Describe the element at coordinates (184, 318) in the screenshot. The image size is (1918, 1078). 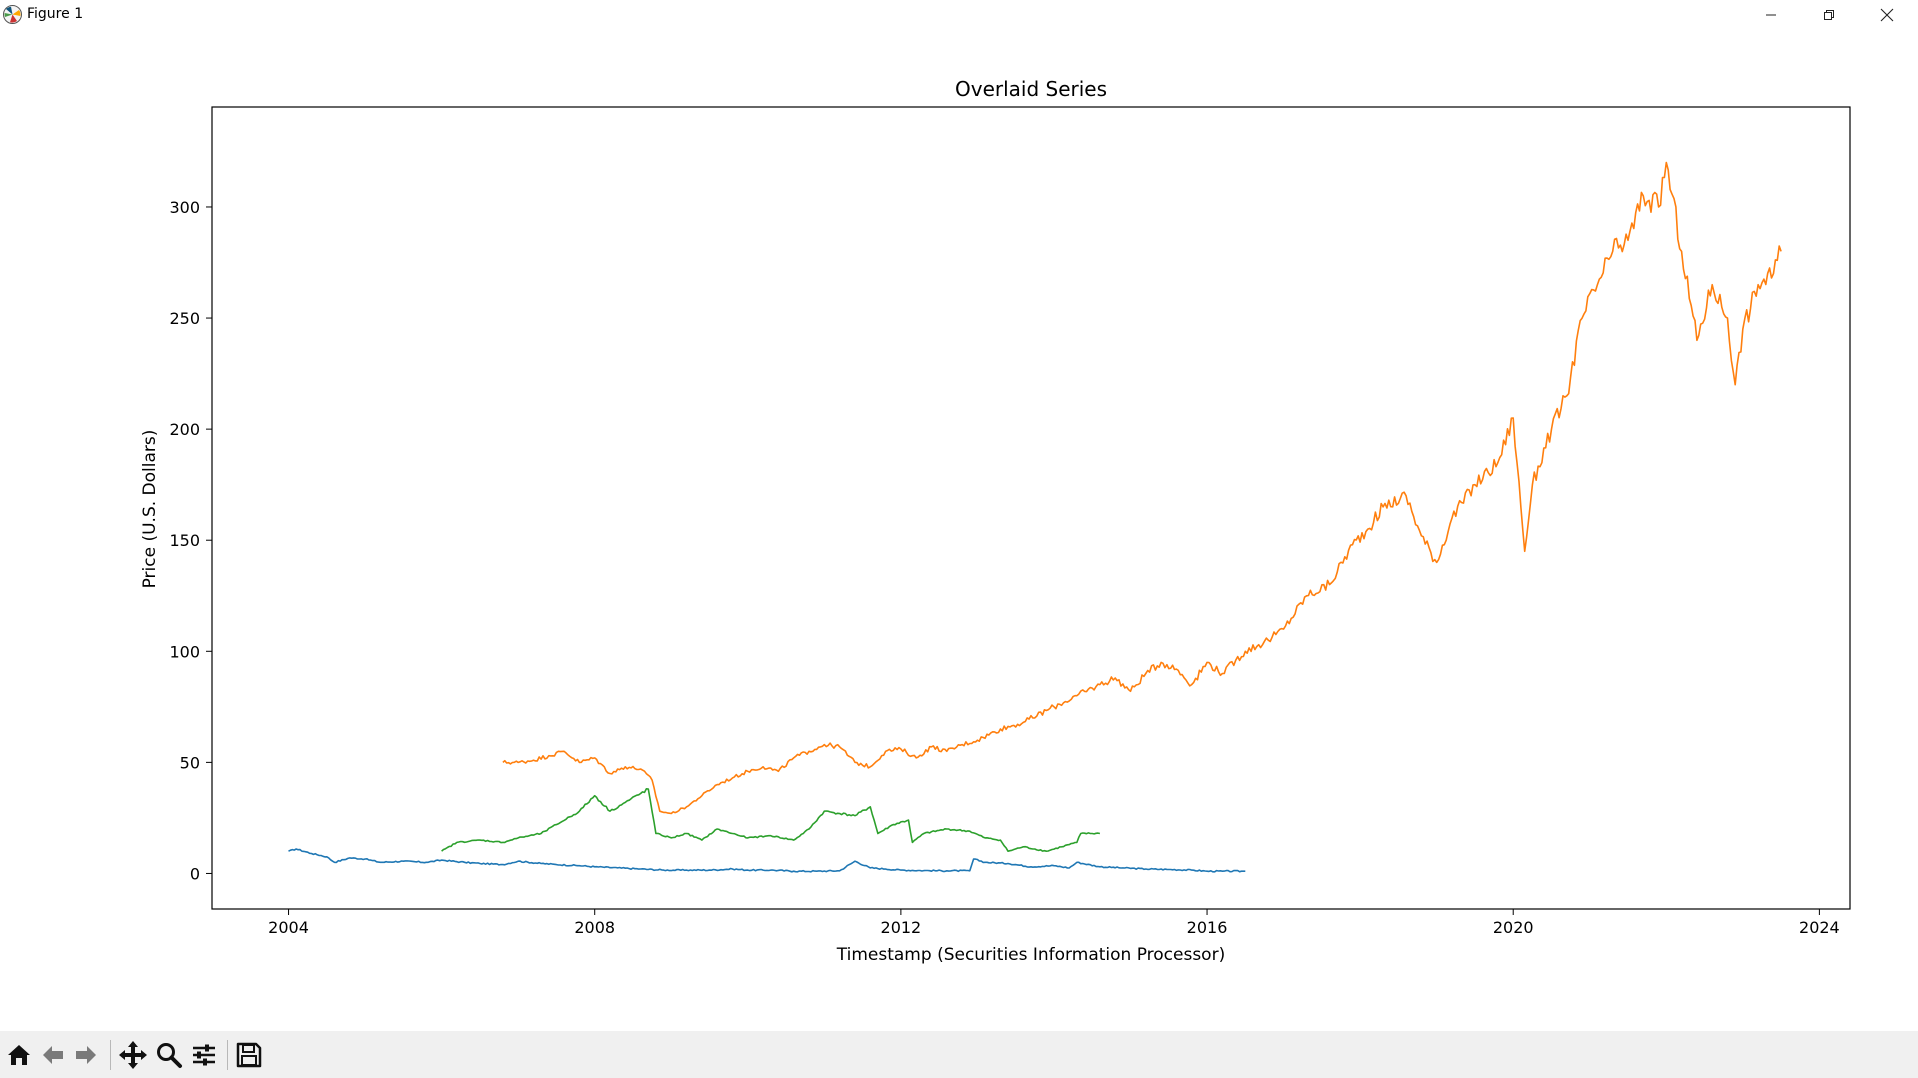
I see `y-tick-label: 250` at that location.